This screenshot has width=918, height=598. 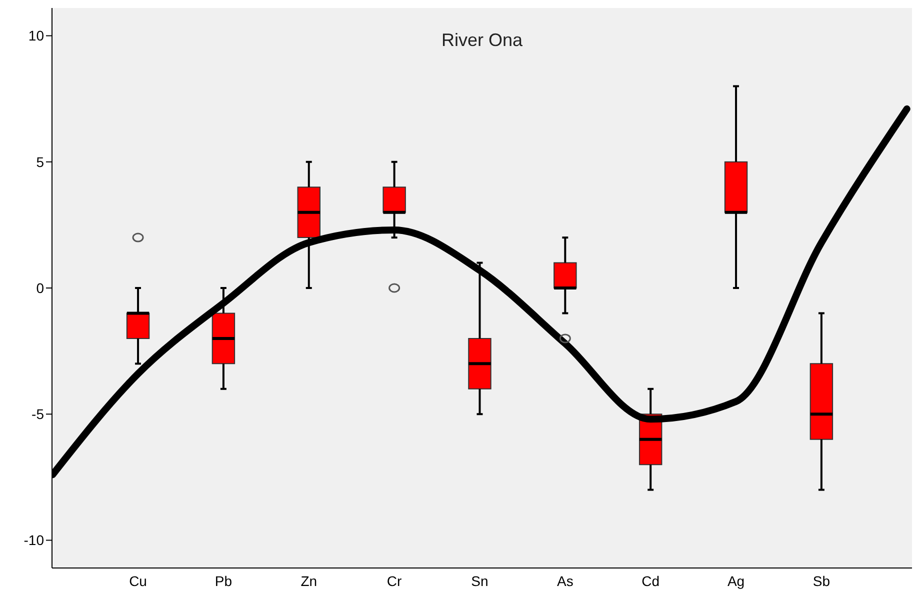 I want to click on x-tick-label: Cr, so click(x=394, y=580).